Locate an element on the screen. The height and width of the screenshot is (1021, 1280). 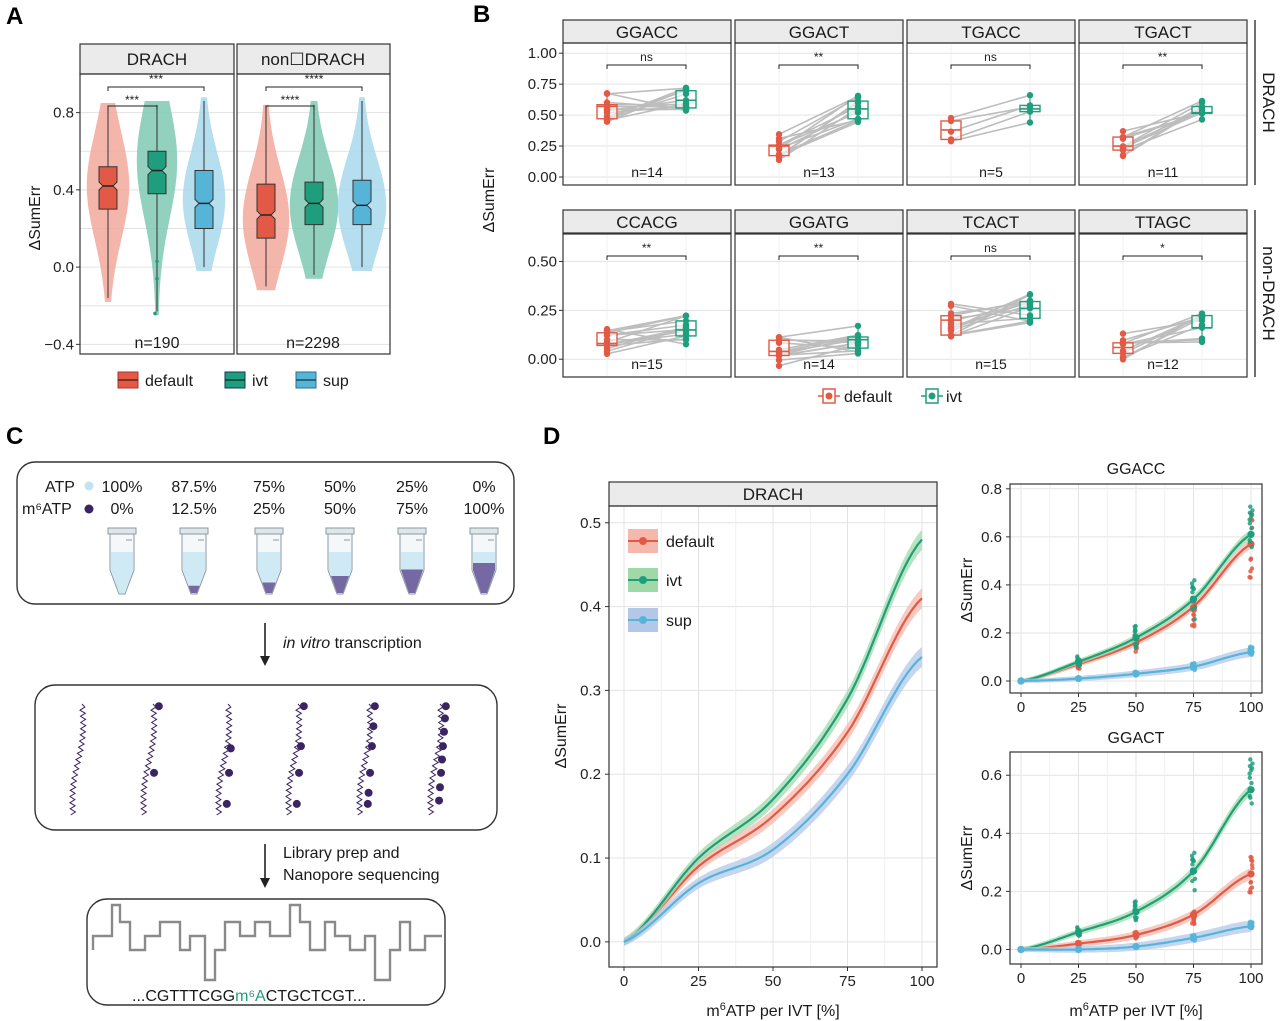
atp-percent: 0% is located at coordinates (483, 487).